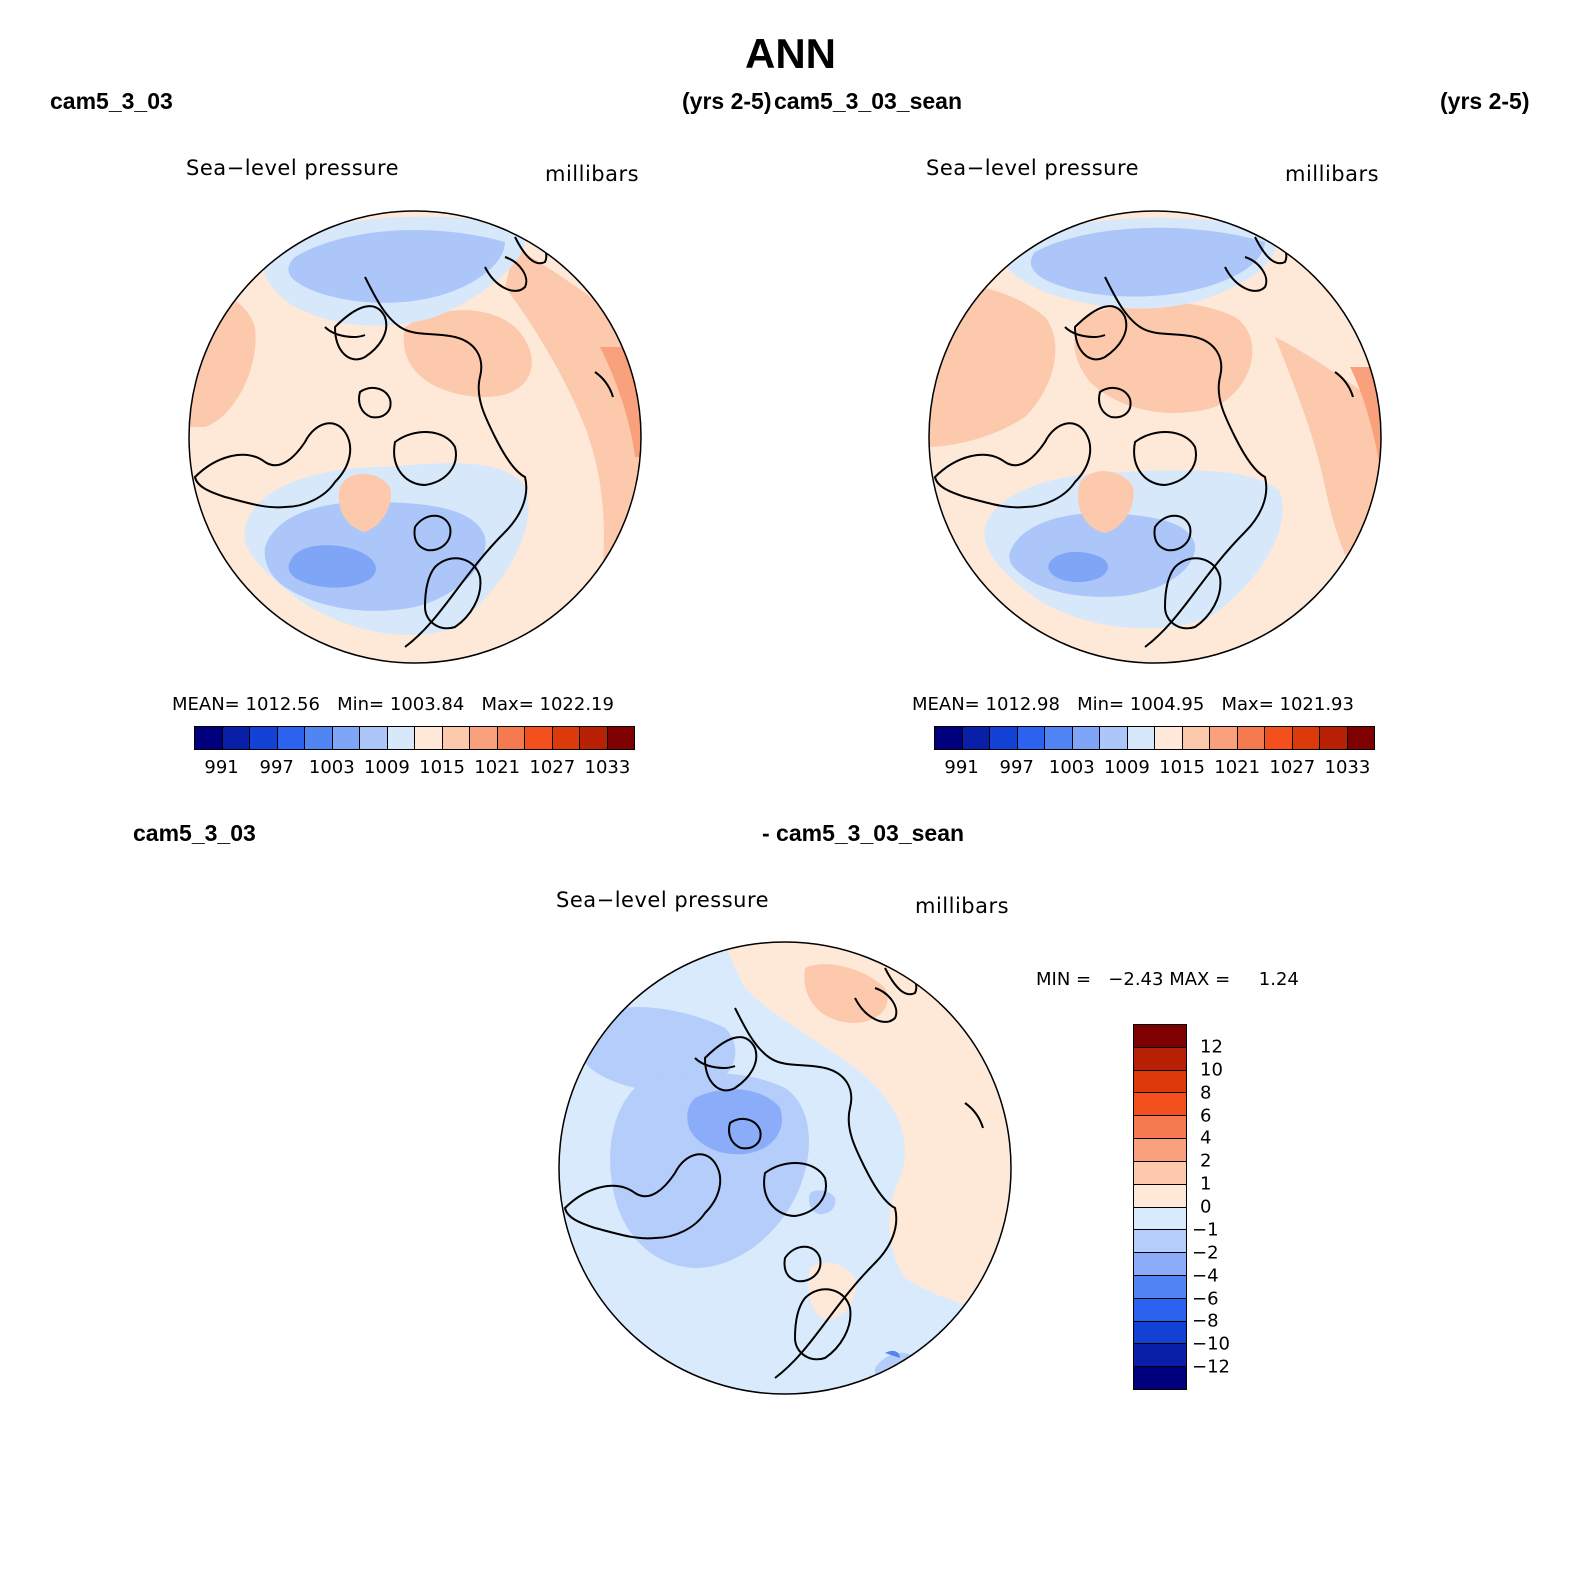 Image resolution: width=1583 pixels, height=1583 pixels. What do you see at coordinates (194, 833) in the screenshot?
I see `diff-case-left: cam5_3_03` at bounding box center [194, 833].